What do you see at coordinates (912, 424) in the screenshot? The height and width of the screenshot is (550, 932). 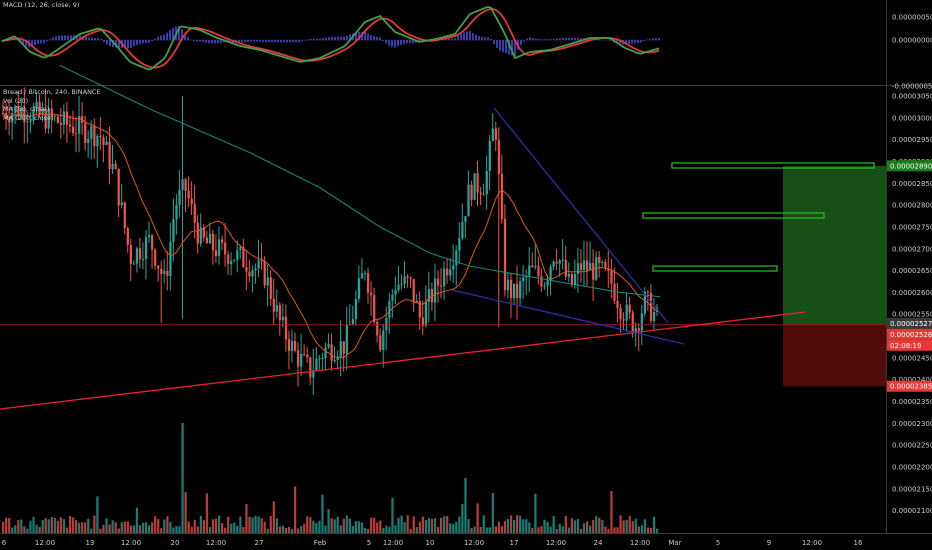 I see `price-tick-label: 0.00002300` at bounding box center [912, 424].